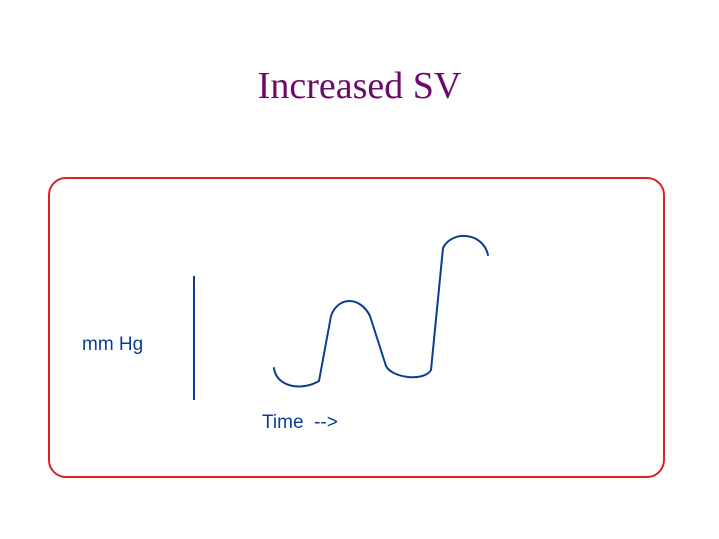 The height and width of the screenshot is (539, 719). What do you see at coordinates (359, 86) in the screenshot?
I see `slide-title: Increased SV` at bounding box center [359, 86].